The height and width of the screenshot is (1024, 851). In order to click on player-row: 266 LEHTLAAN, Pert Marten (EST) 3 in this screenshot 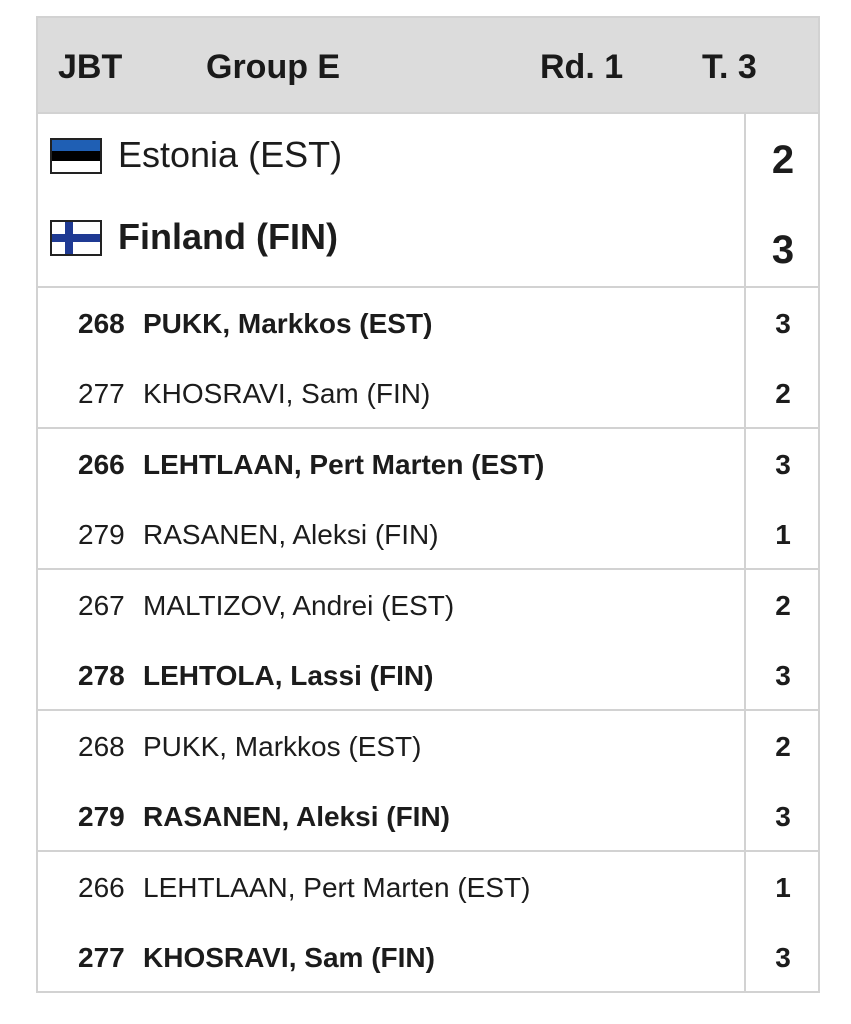, I will do `click(428, 464)`.